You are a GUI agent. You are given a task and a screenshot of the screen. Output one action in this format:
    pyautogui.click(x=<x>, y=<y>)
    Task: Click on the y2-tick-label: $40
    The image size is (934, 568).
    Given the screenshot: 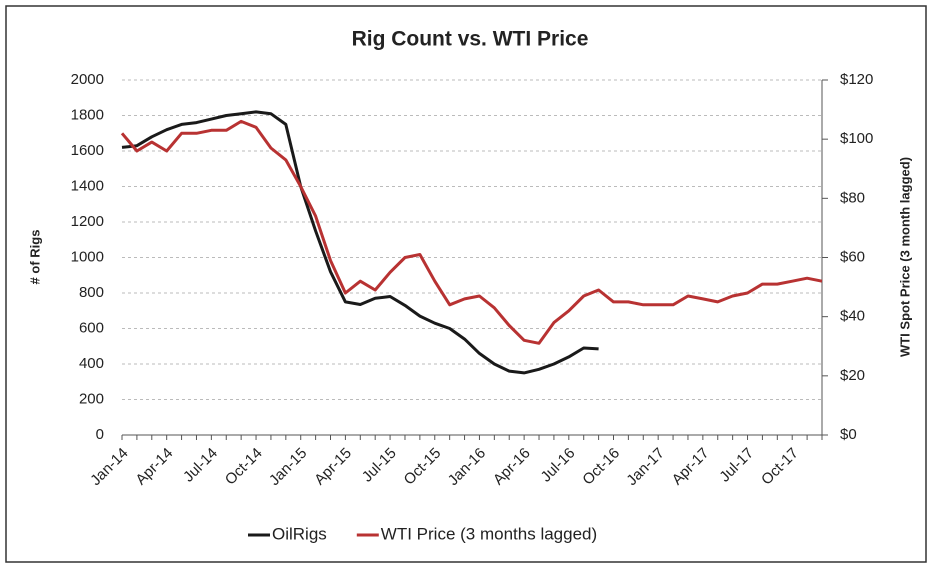 What is the action you would take?
    pyautogui.click(x=852, y=316)
    